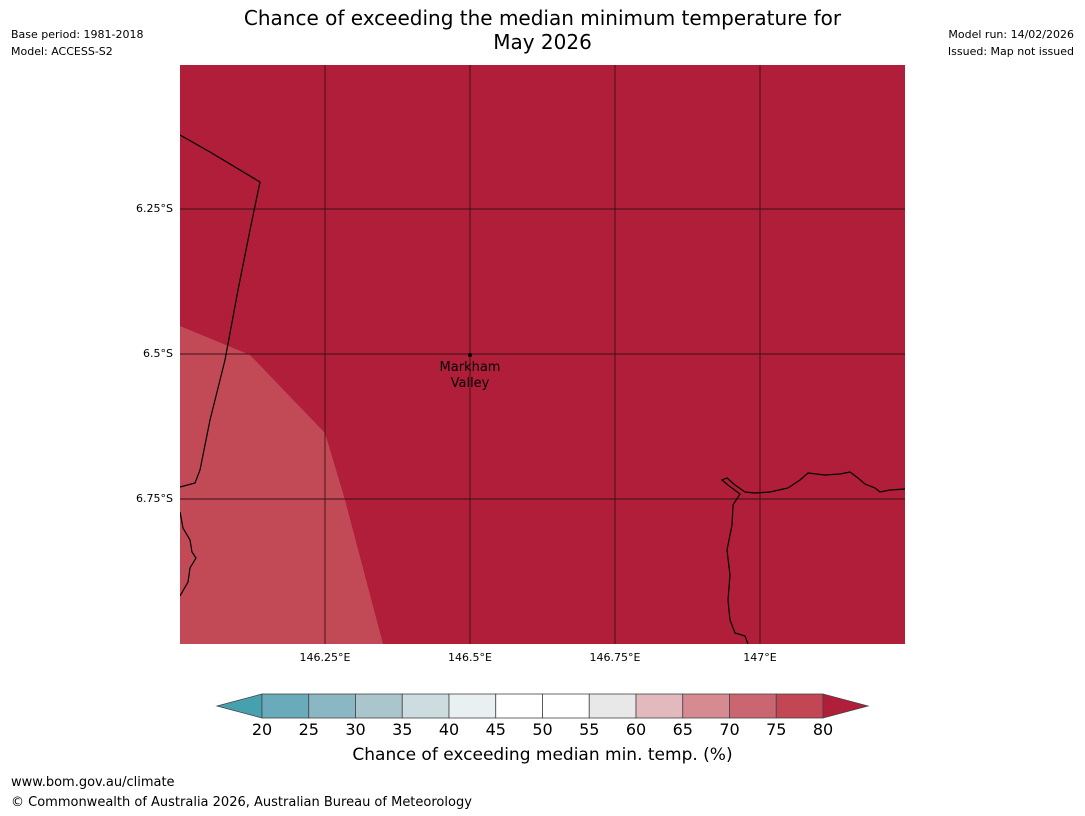 This screenshot has height=816, width=1085. What do you see at coordinates (308, 729) in the screenshot?
I see `colorbar-tick-25: 25` at bounding box center [308, 729].